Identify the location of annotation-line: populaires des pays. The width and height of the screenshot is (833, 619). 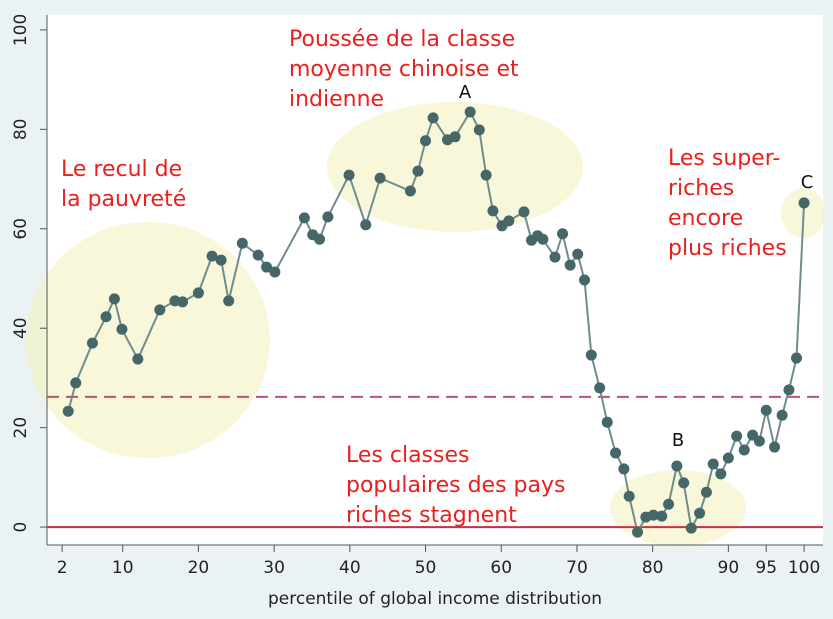
(455, 485).